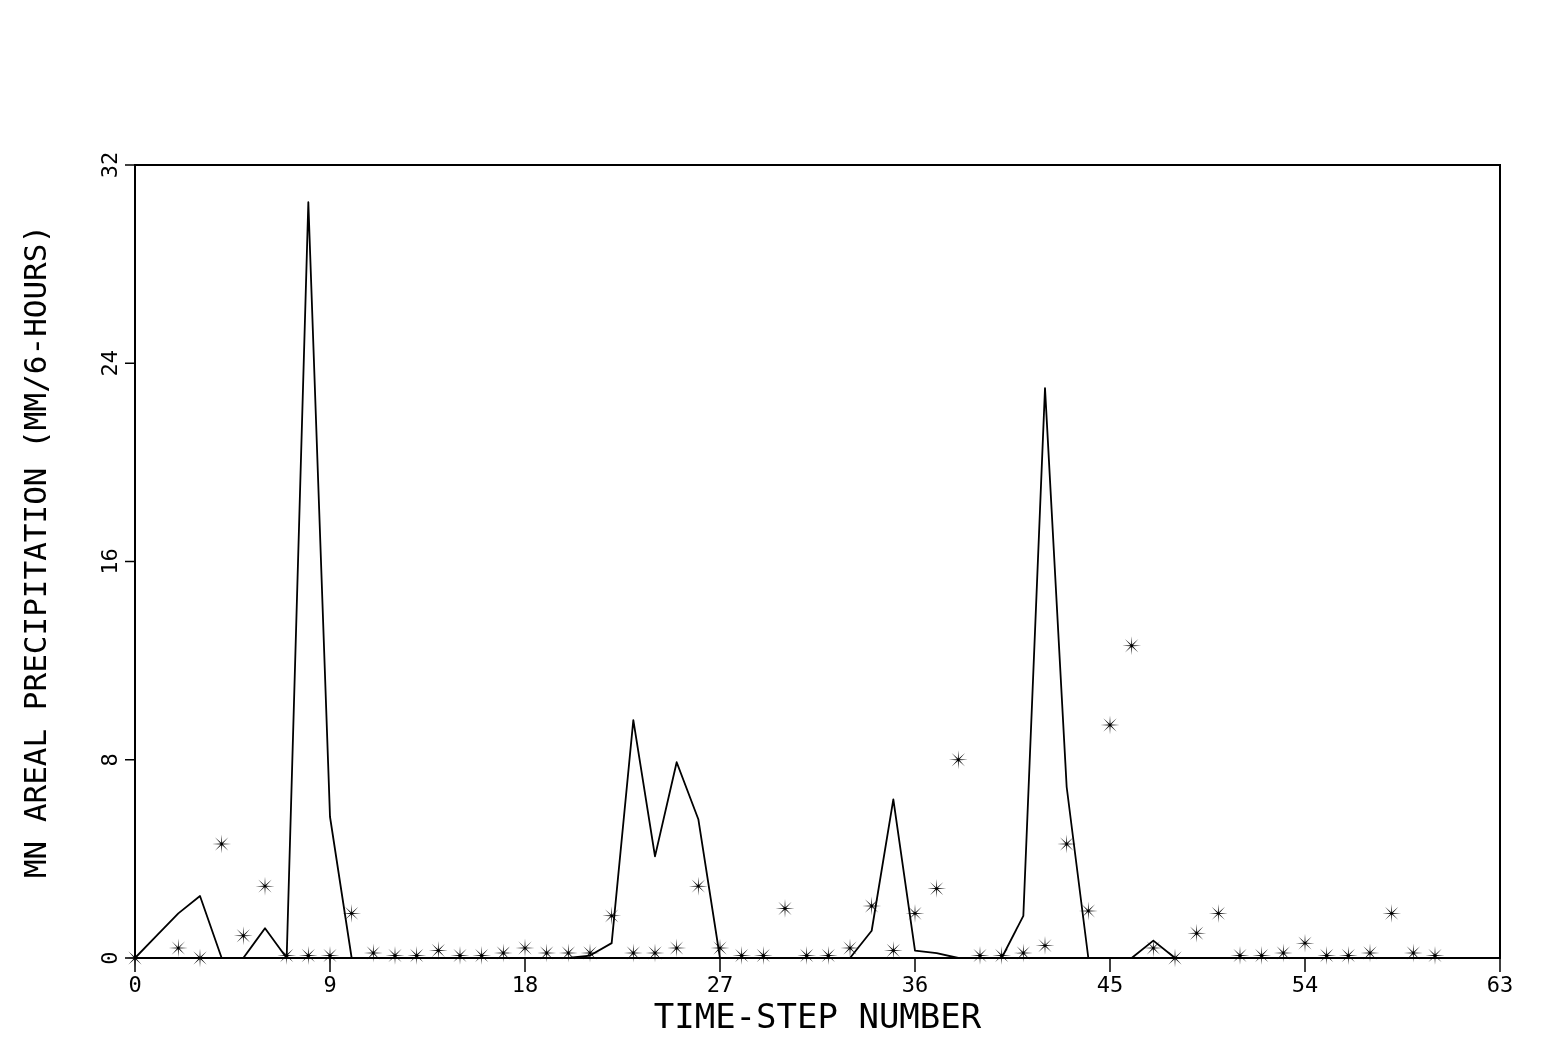  What do you see at coordinates (109, 760) in the screenshot?
I see `y-tick-label: 8` at bounding box center [109, 760].